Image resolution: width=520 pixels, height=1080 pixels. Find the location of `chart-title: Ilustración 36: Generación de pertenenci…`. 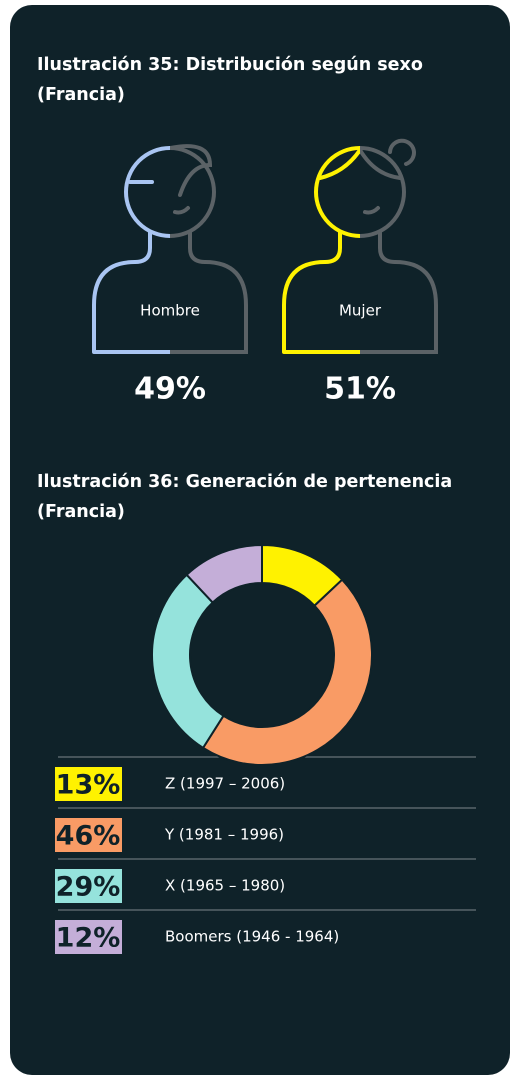

chart-title: Ilustración 36: Generación de pertenenci… is located at coordinates (245, 497).